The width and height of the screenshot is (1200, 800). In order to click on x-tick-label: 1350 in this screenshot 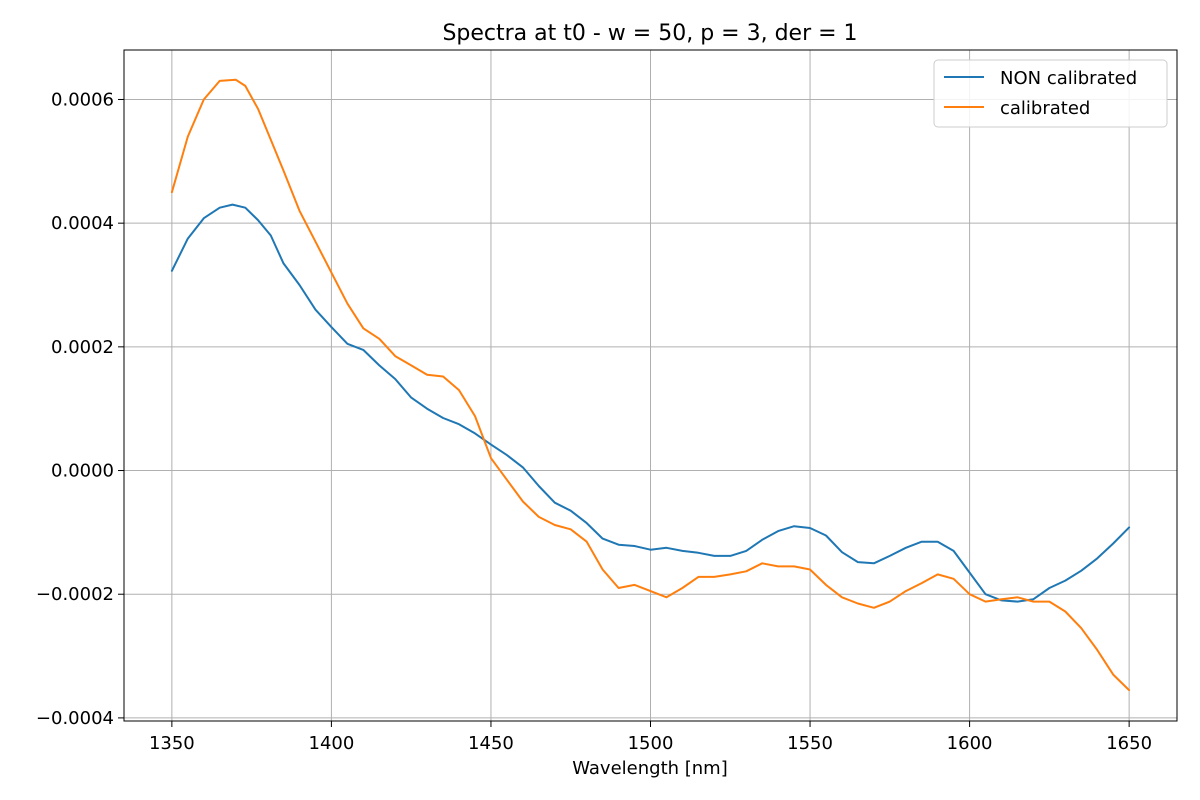, I will do `click(172, 743)`.